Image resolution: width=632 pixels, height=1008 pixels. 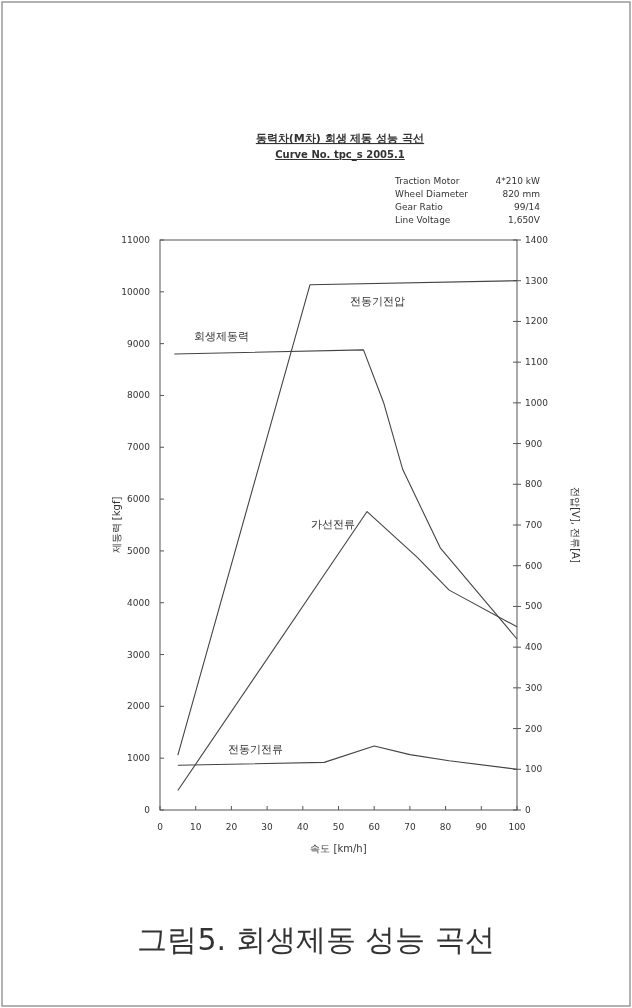 What do you see at coordinates (534, 443) in the screenshot?
I see `y2-tick-label: 900` at bounding box center [534, 443].